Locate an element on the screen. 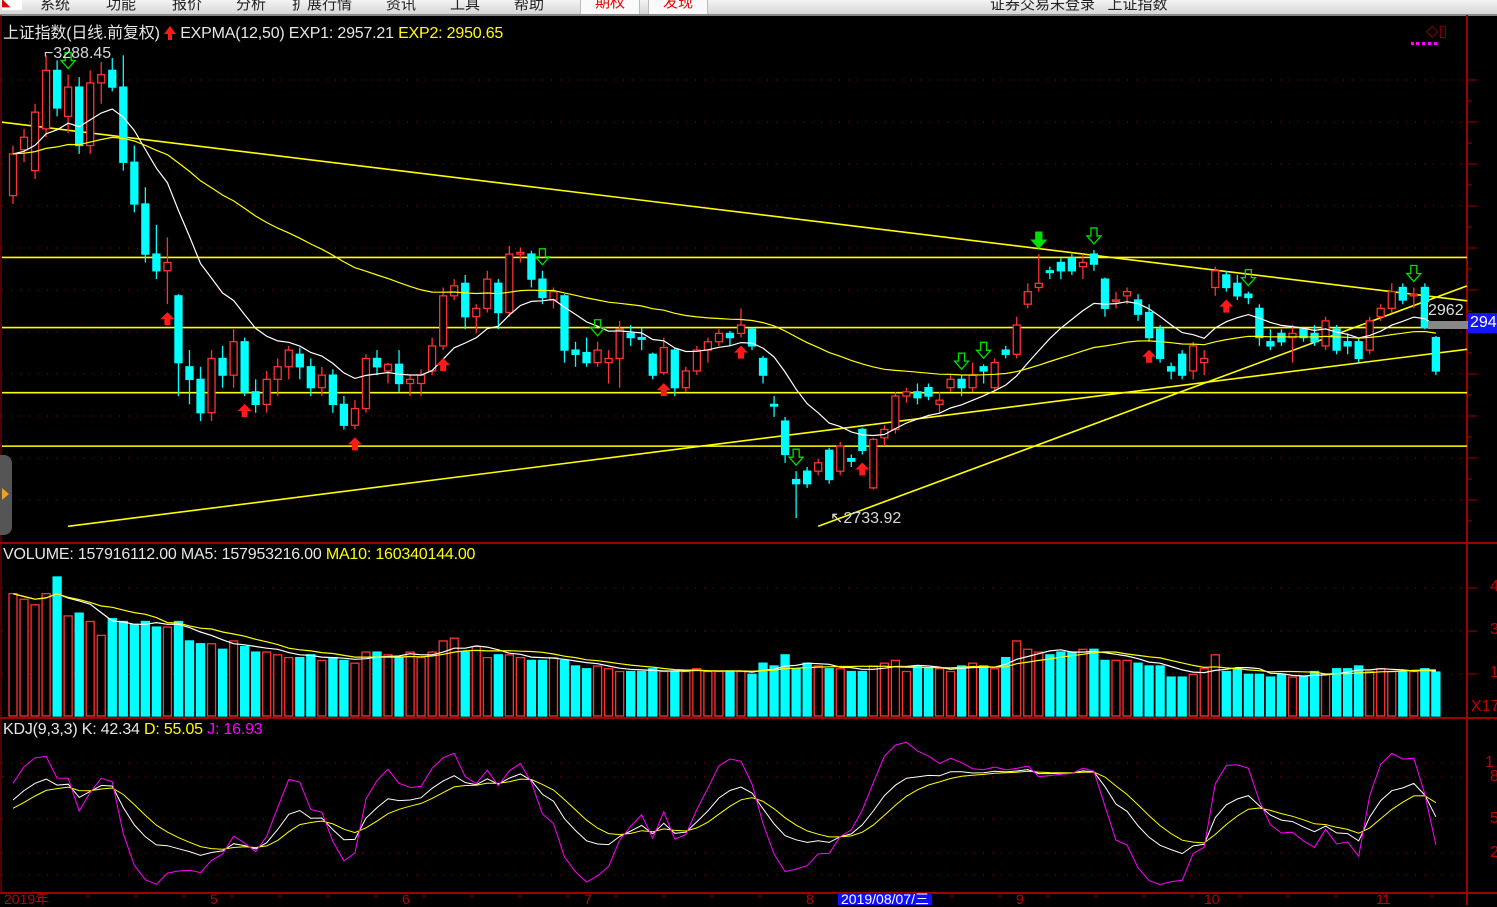 Image resolution: width=1497 pixels, height=907 pixels. options-button: 期权 is located at coordinates (610, 7).